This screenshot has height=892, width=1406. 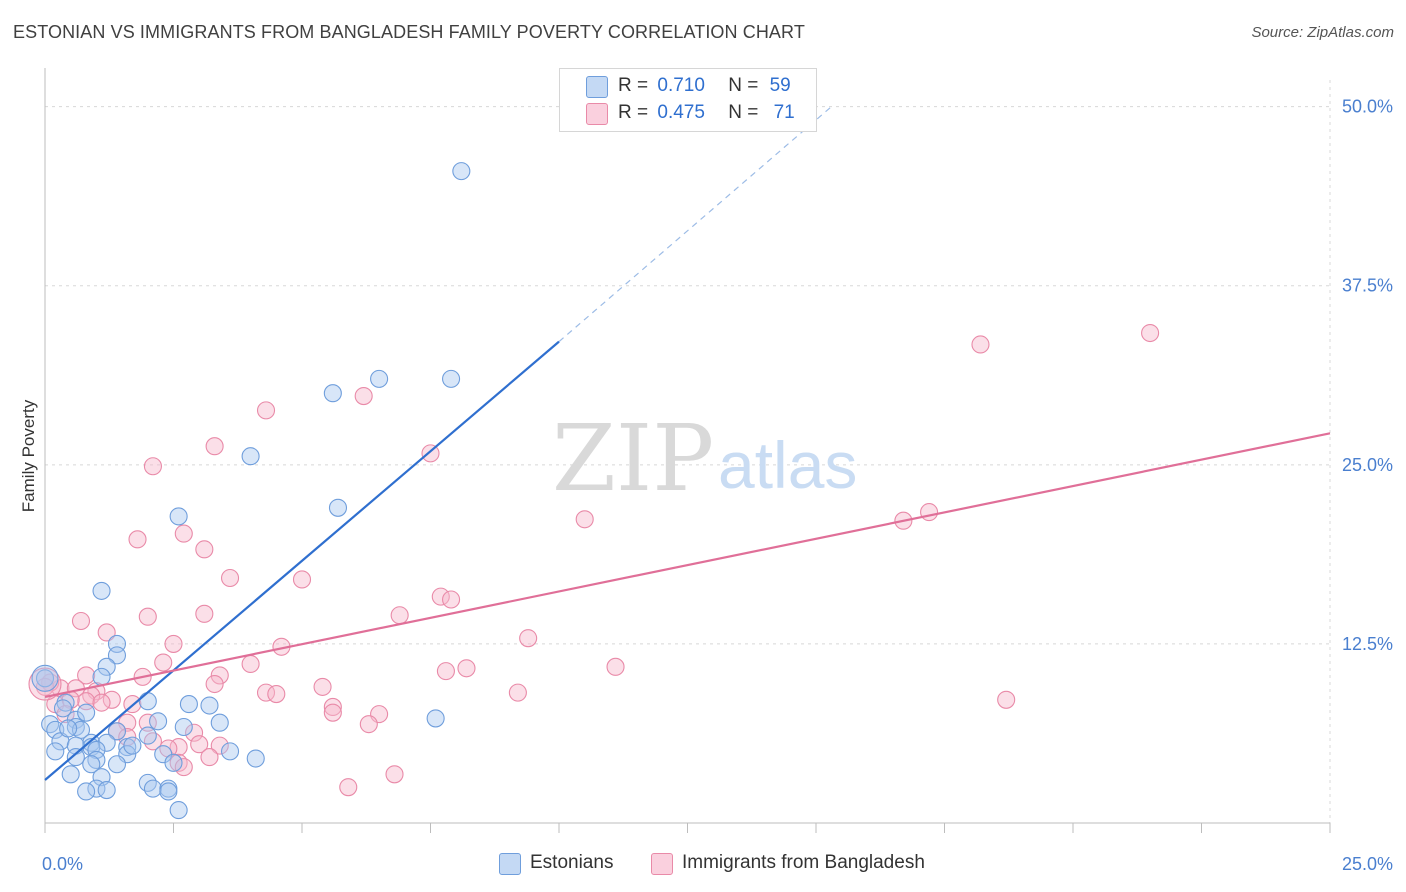 What do you see at coordinates (633, 458) in the screenshot?
I see `watermark-zip: ZIP` at bounding box center [633, 458].